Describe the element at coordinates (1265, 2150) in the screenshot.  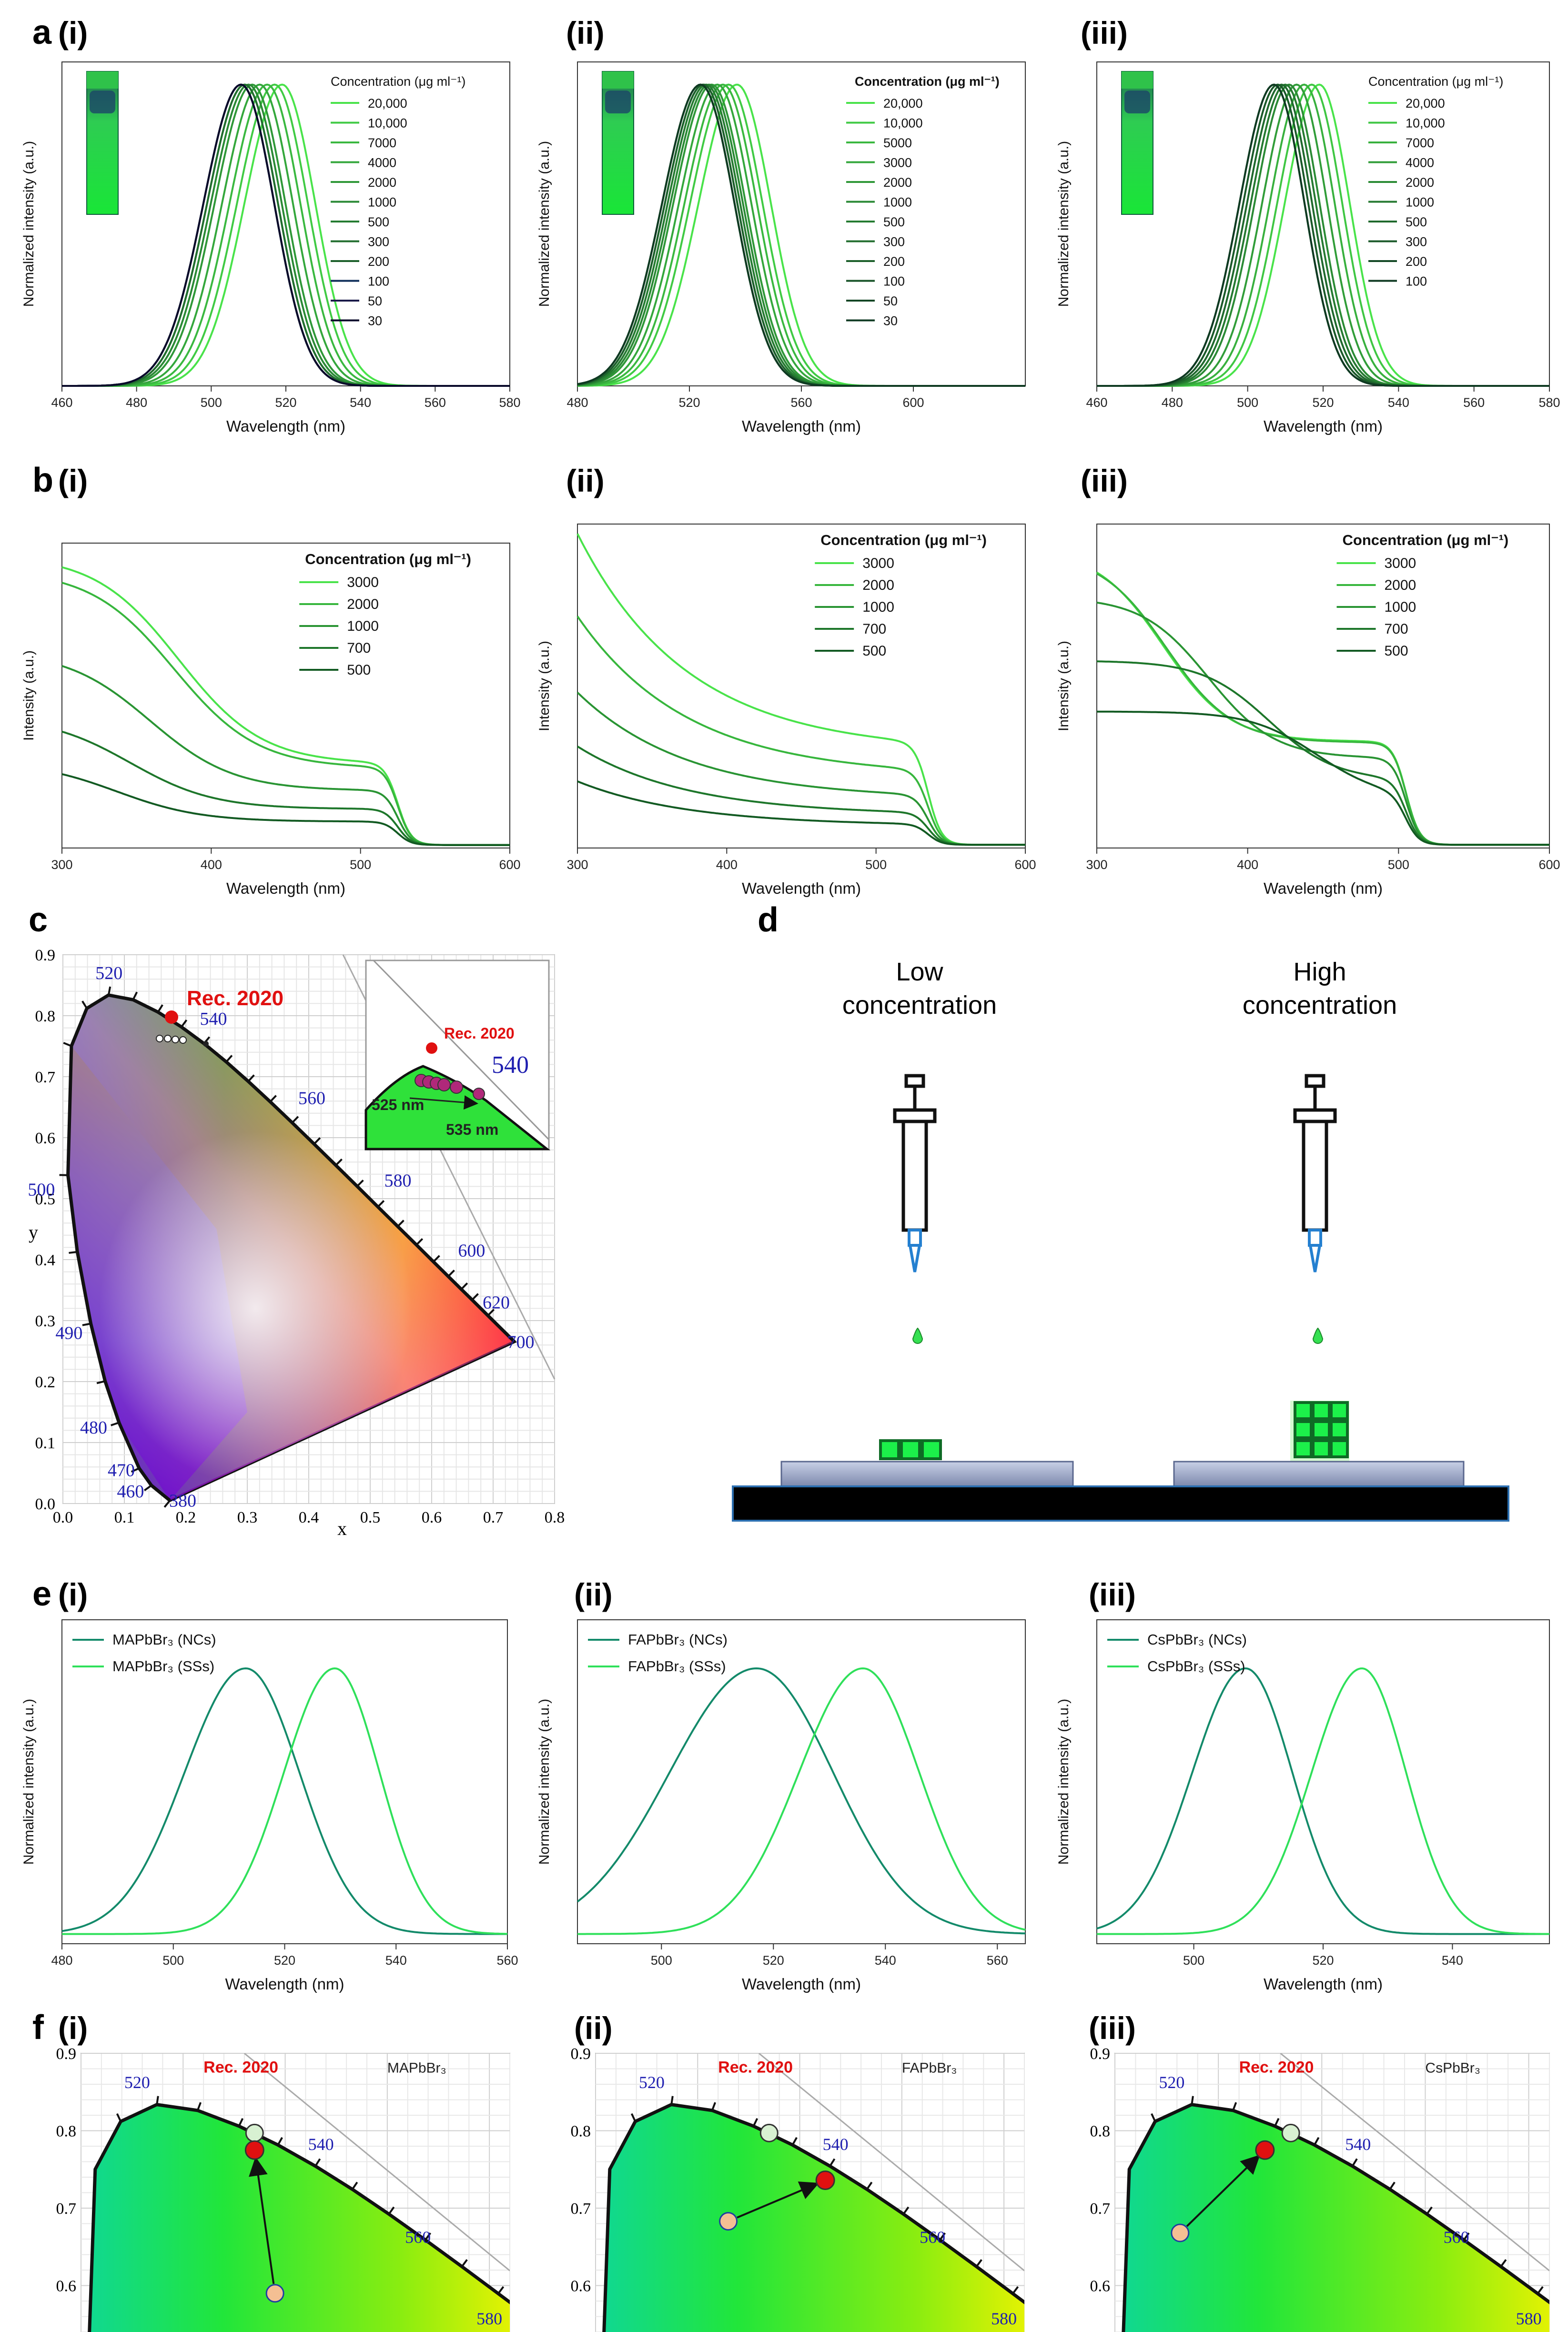
I see `f3-ss-point` at that location.